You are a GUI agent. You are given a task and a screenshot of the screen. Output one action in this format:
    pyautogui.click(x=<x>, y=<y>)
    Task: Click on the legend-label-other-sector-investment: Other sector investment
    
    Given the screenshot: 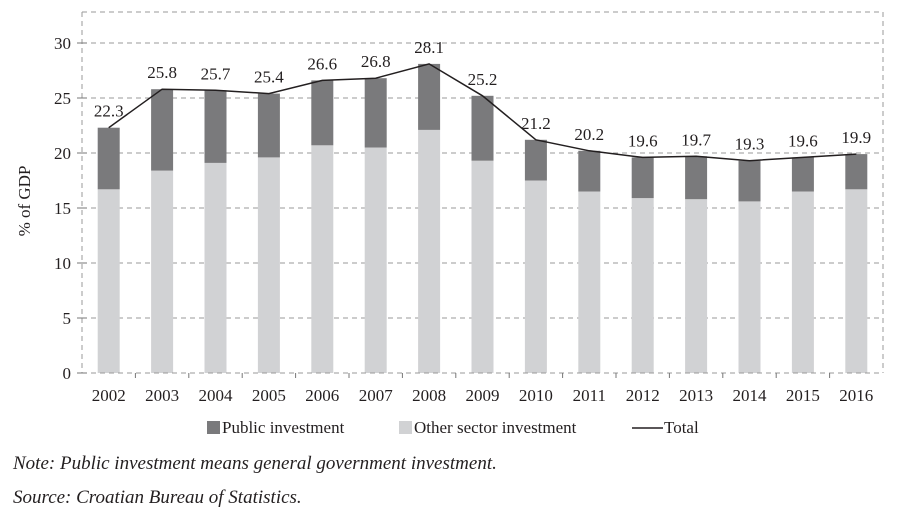 What is the action you would take?
    pyautogui.click(x=495, y=427)
    